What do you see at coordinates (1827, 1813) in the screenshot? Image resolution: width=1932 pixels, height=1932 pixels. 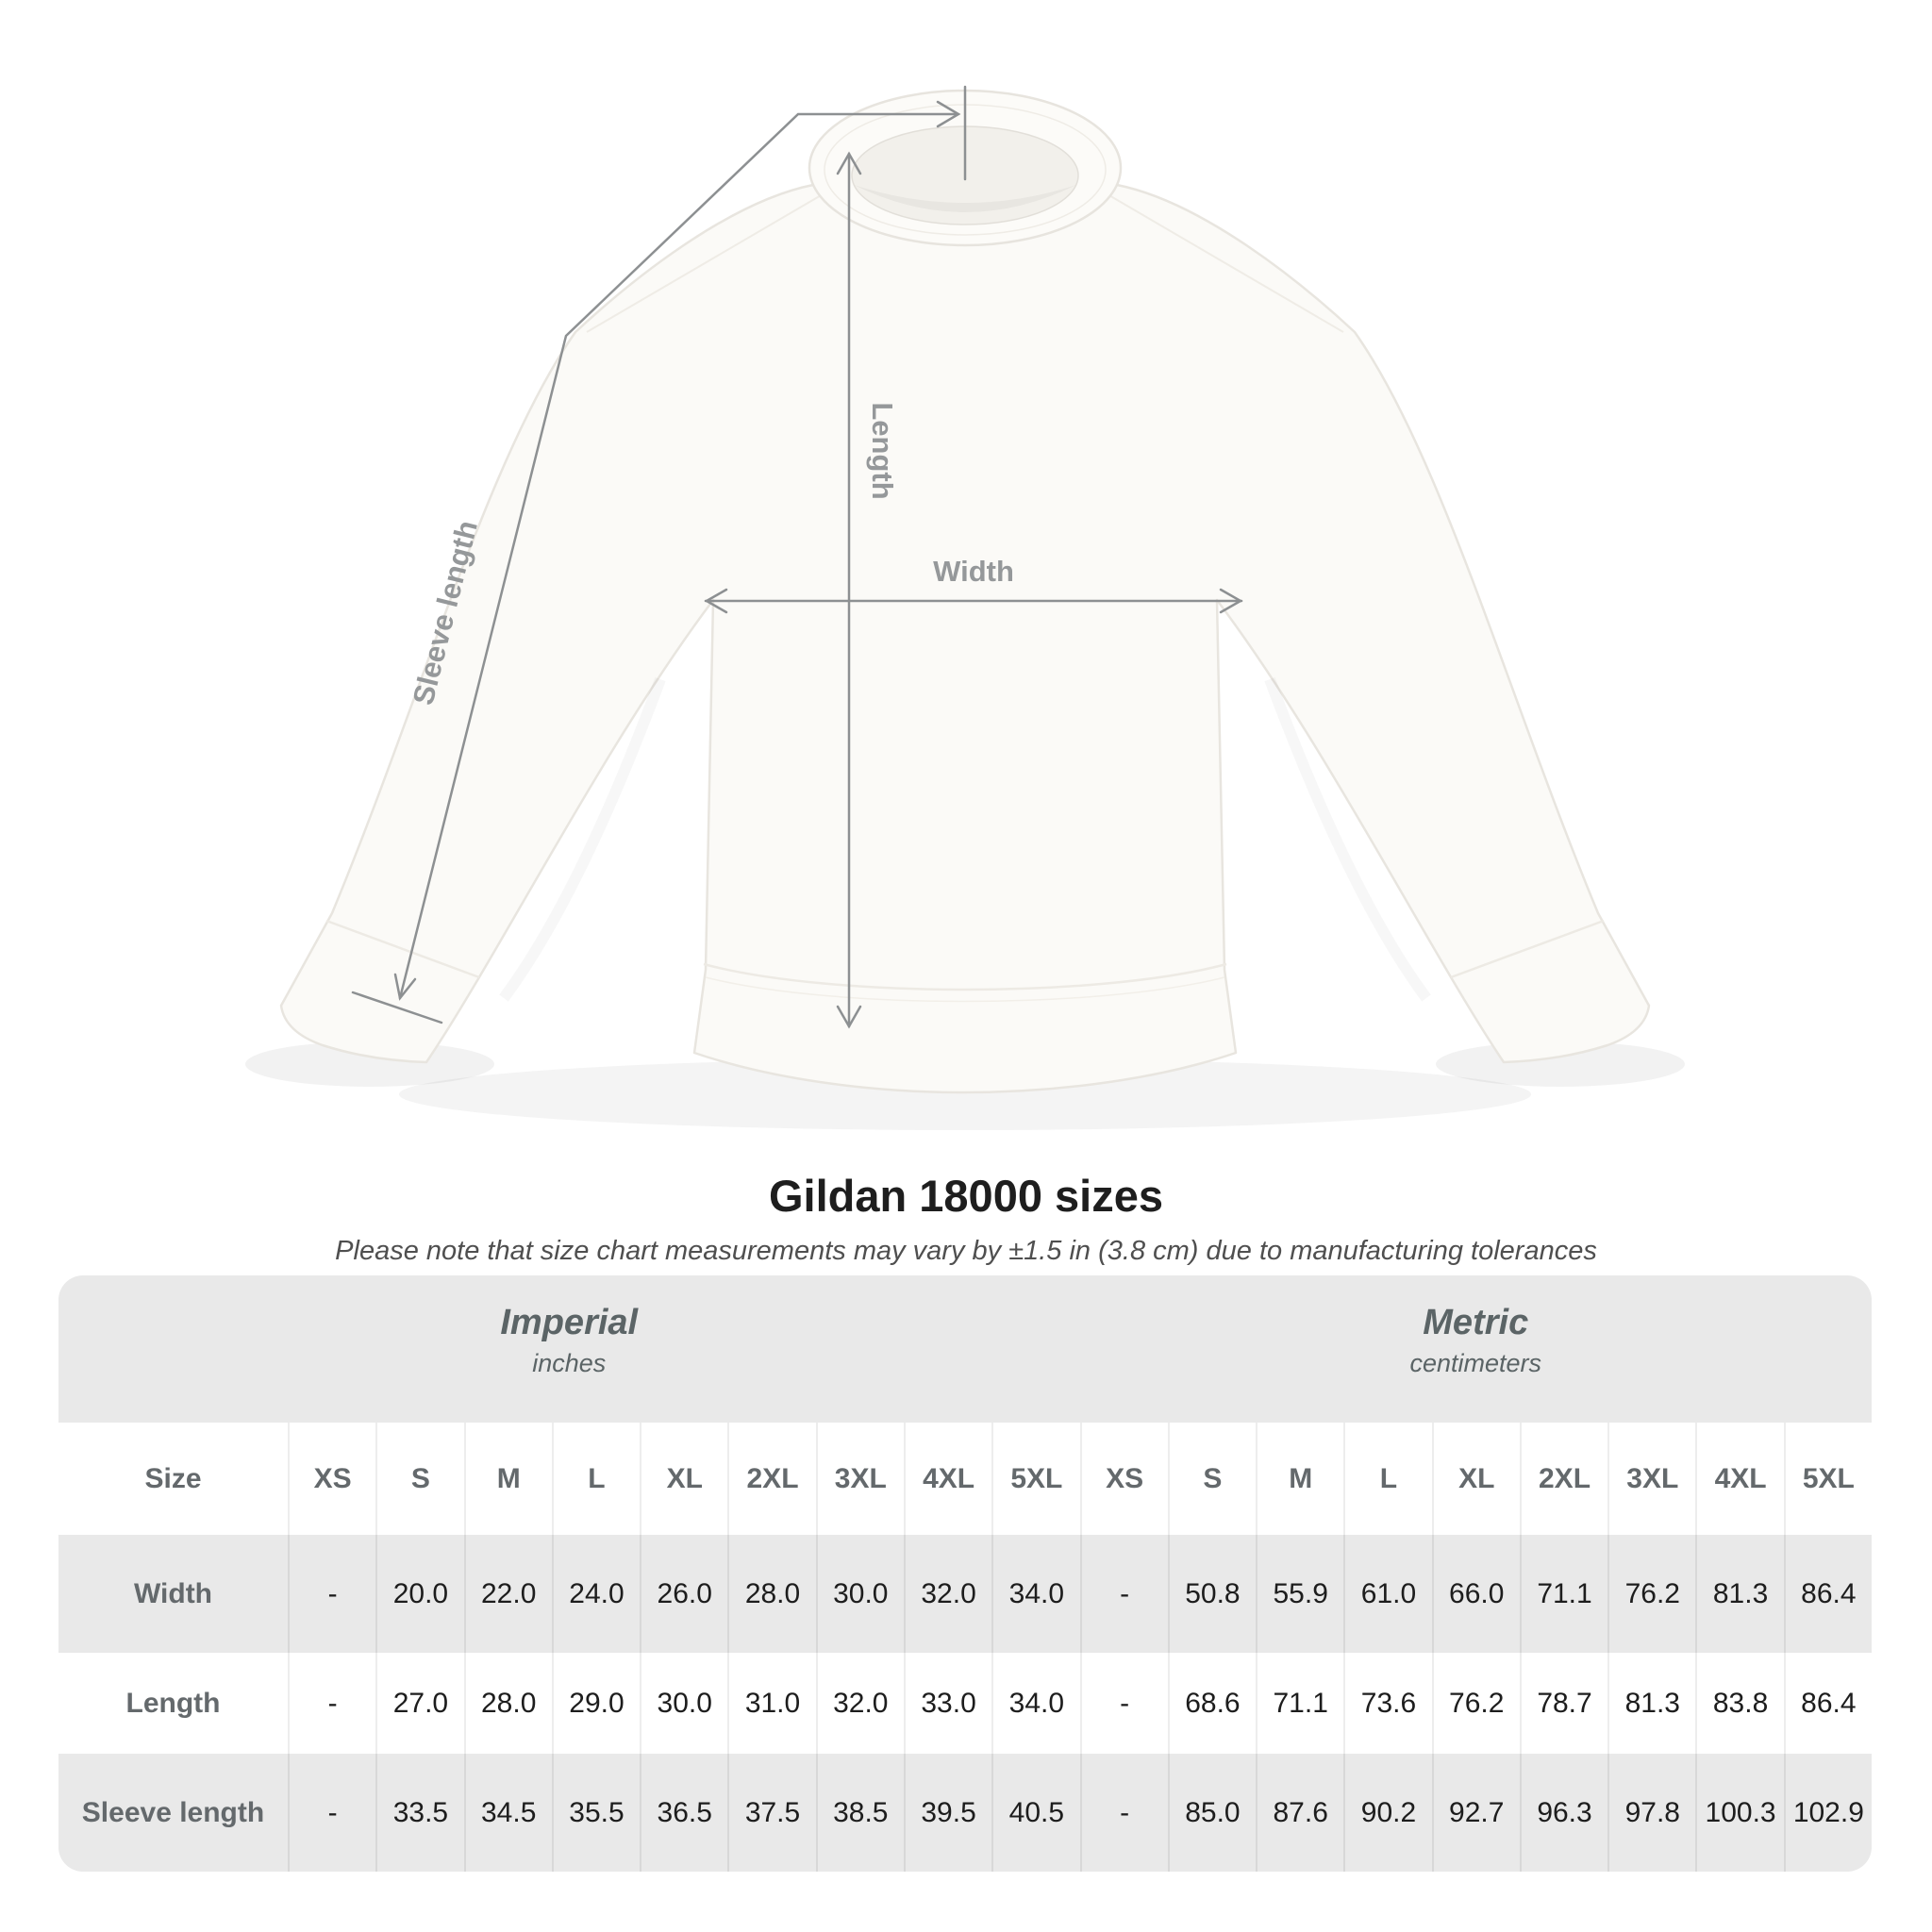 I see `value-cell: 102.9` at bounding box center [1827, 1813].